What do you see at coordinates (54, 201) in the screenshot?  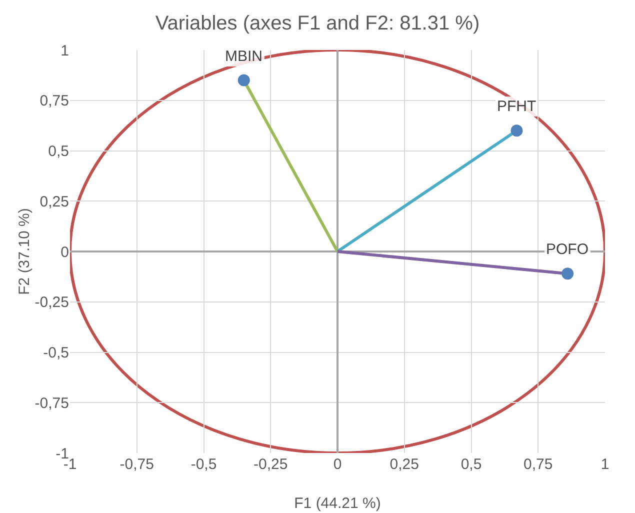 I see `y-tick-label: 0,25` at bounding box center [54, 201].